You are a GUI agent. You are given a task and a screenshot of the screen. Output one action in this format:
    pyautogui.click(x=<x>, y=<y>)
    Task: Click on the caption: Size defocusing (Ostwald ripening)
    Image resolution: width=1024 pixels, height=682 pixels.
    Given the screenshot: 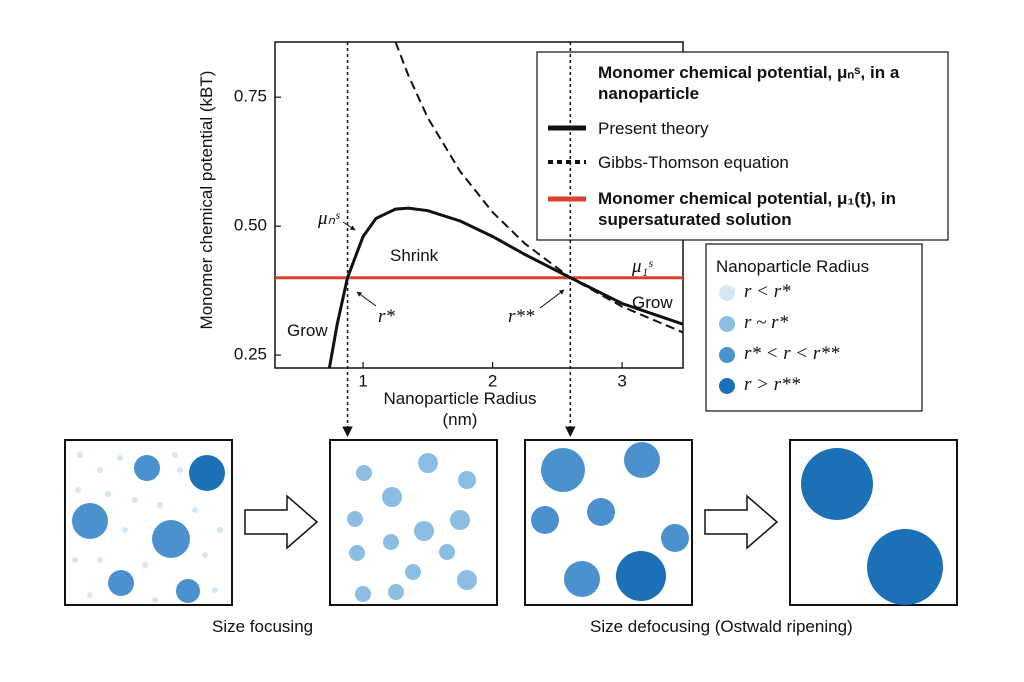 What is the action you would take?
    pyautogui.click(x=721, y=626)
    